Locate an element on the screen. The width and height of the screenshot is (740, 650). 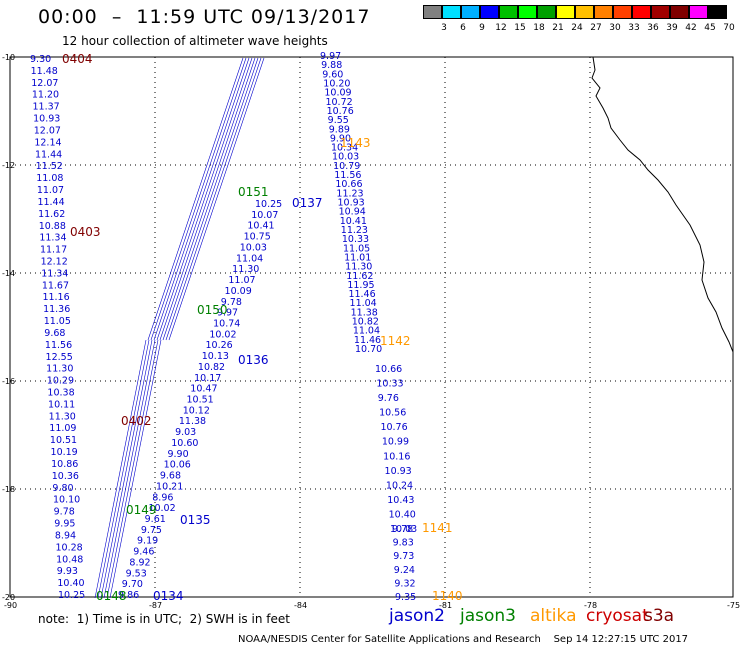
wave-height-label: 10.75 is located at coordinates (257, 237).